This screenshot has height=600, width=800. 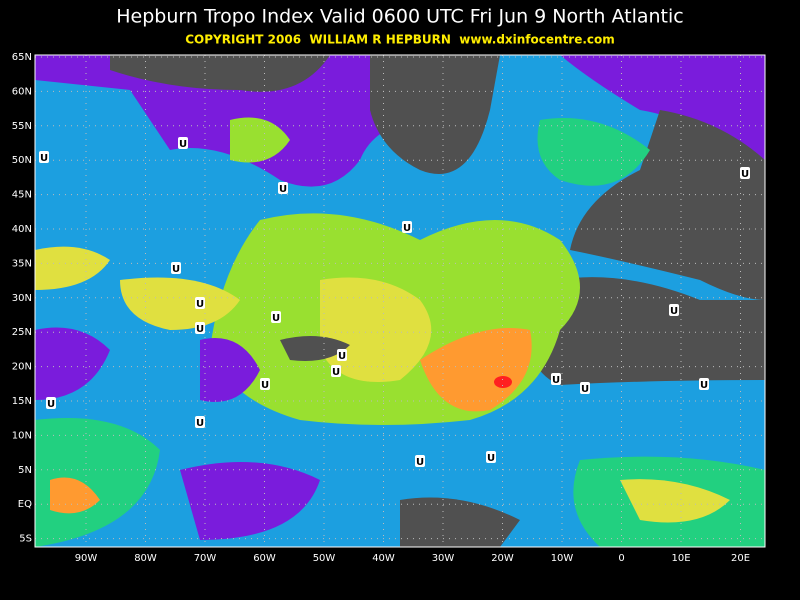 What do you see at coordinates (22, 57) in the screenshot?
I see `lat-label: 65N` at bounding box center [22, 57].